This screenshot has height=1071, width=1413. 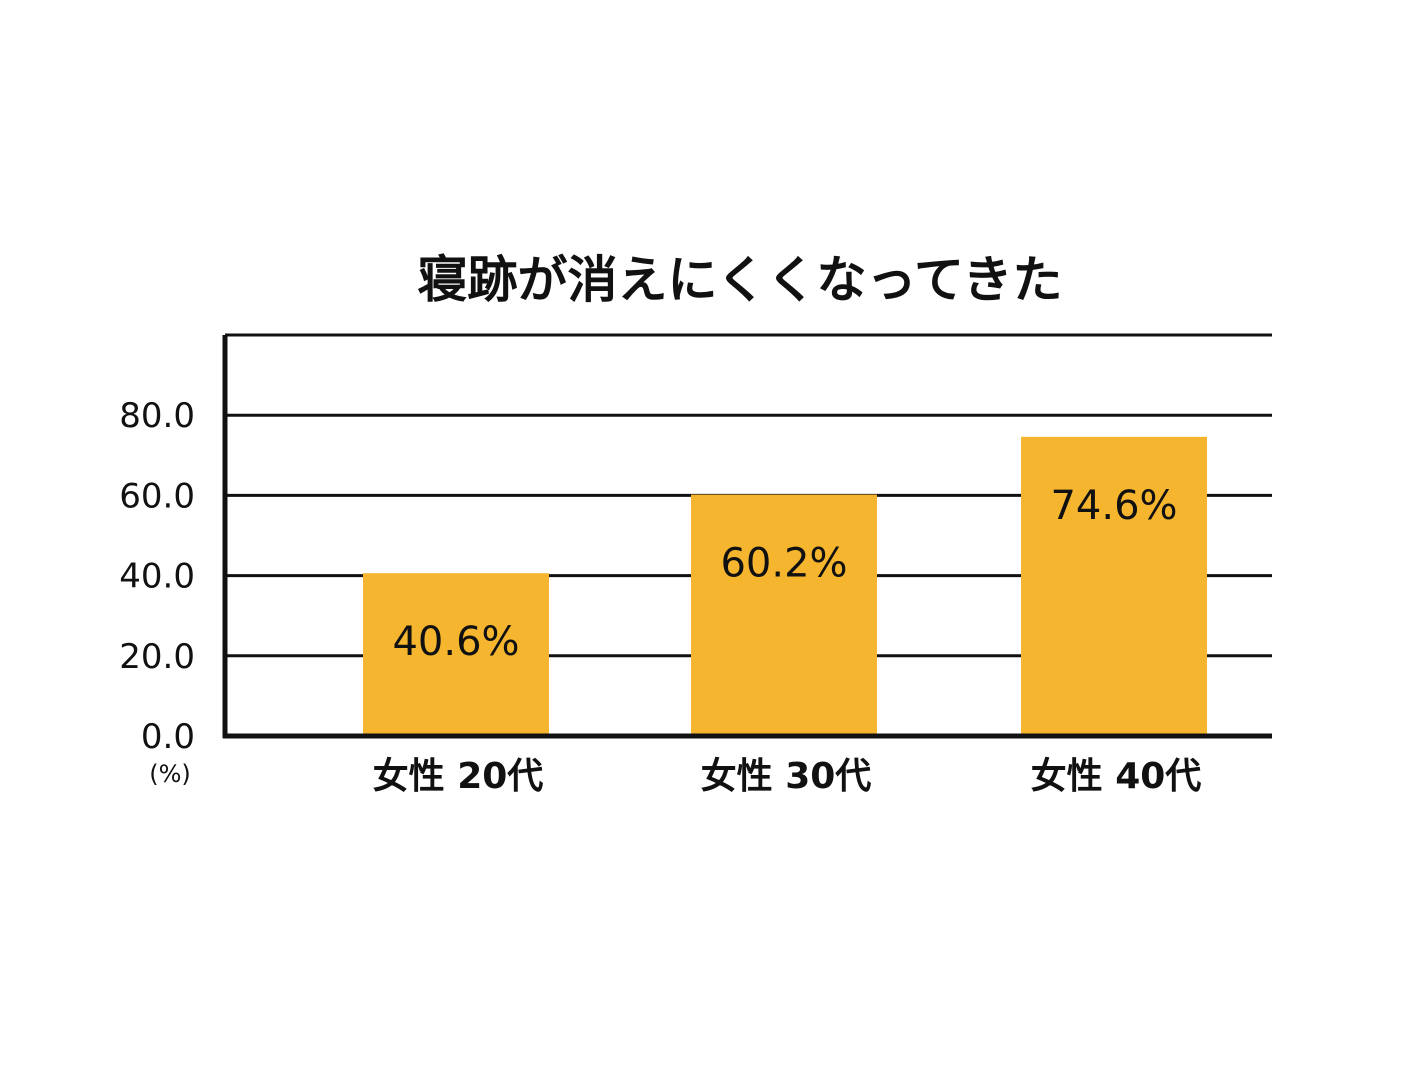 What do you see at coordinates (170, 774) in the screenshot?
I see `y-axis-unit: (%)` at bounding box center [170, 774].